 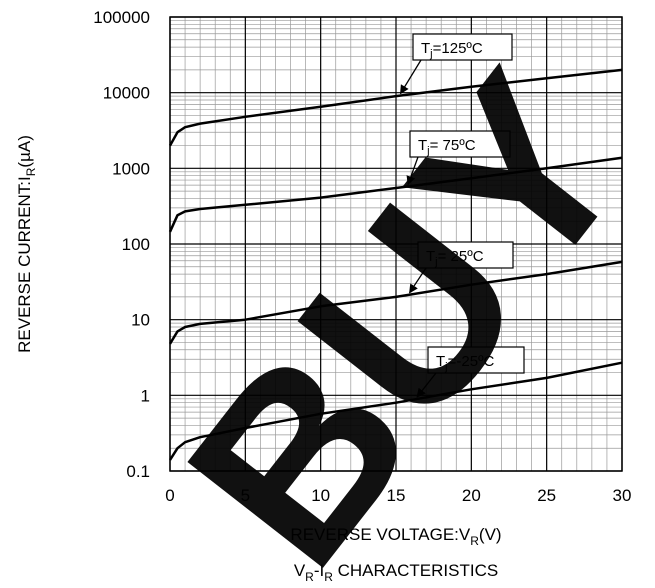 I want to click on y-tick-label: 1000, so click(x=131, y=168).